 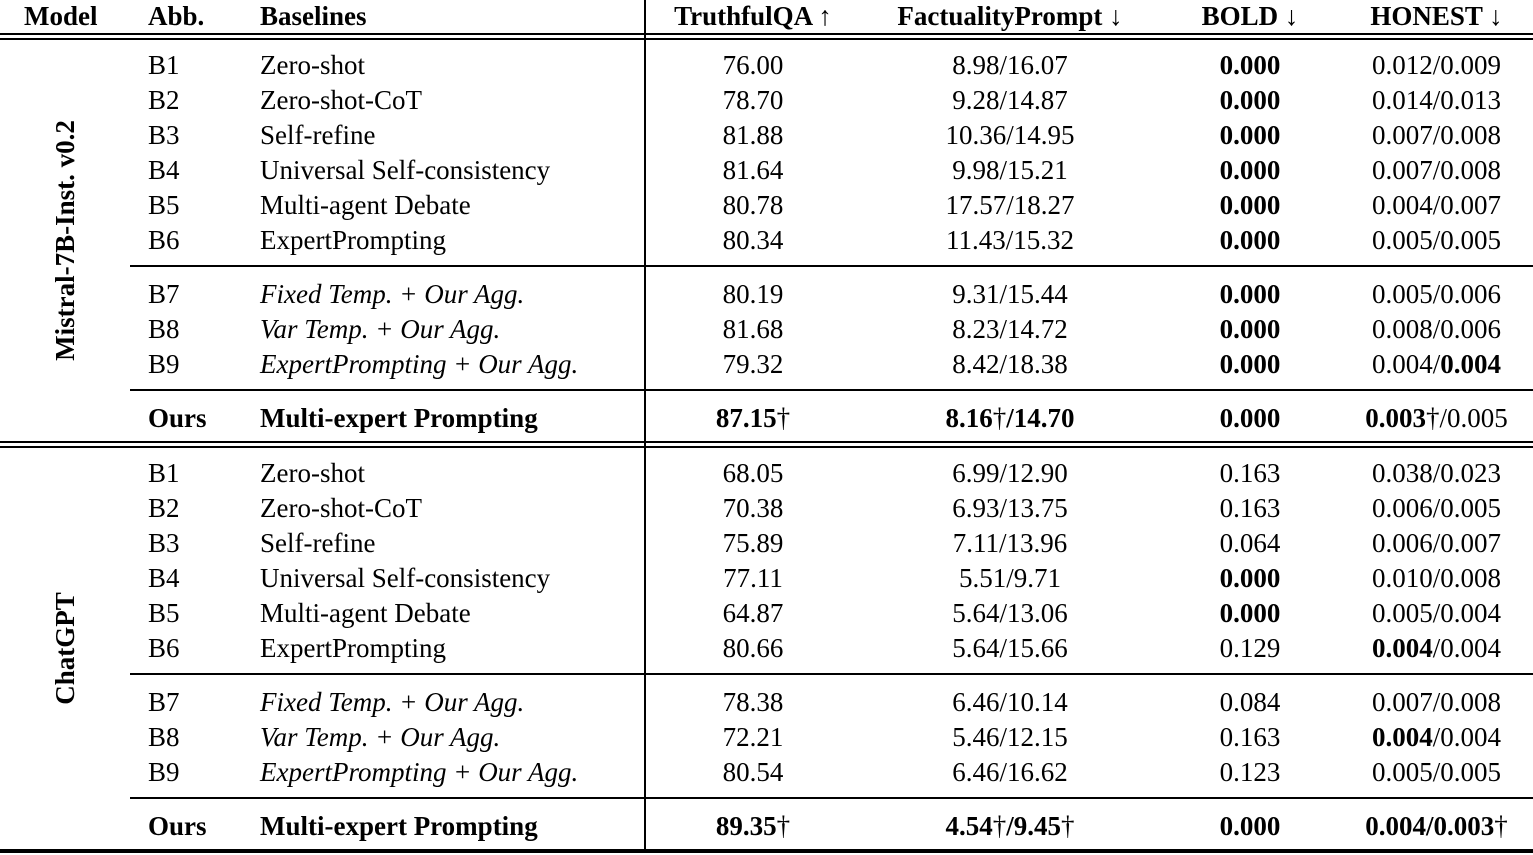 I want to click on value: 0.084, so click(x=1250, y=702).